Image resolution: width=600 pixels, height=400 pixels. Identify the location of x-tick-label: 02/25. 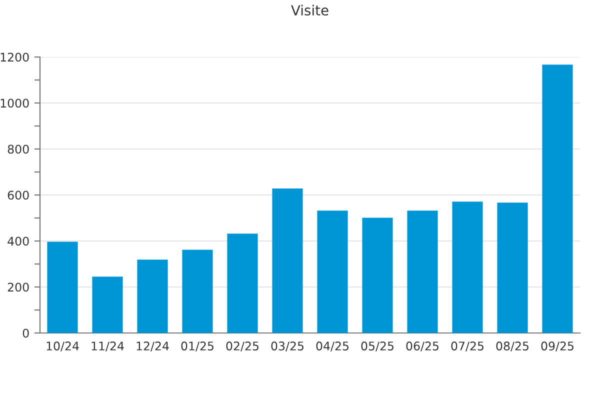
(242, 347).